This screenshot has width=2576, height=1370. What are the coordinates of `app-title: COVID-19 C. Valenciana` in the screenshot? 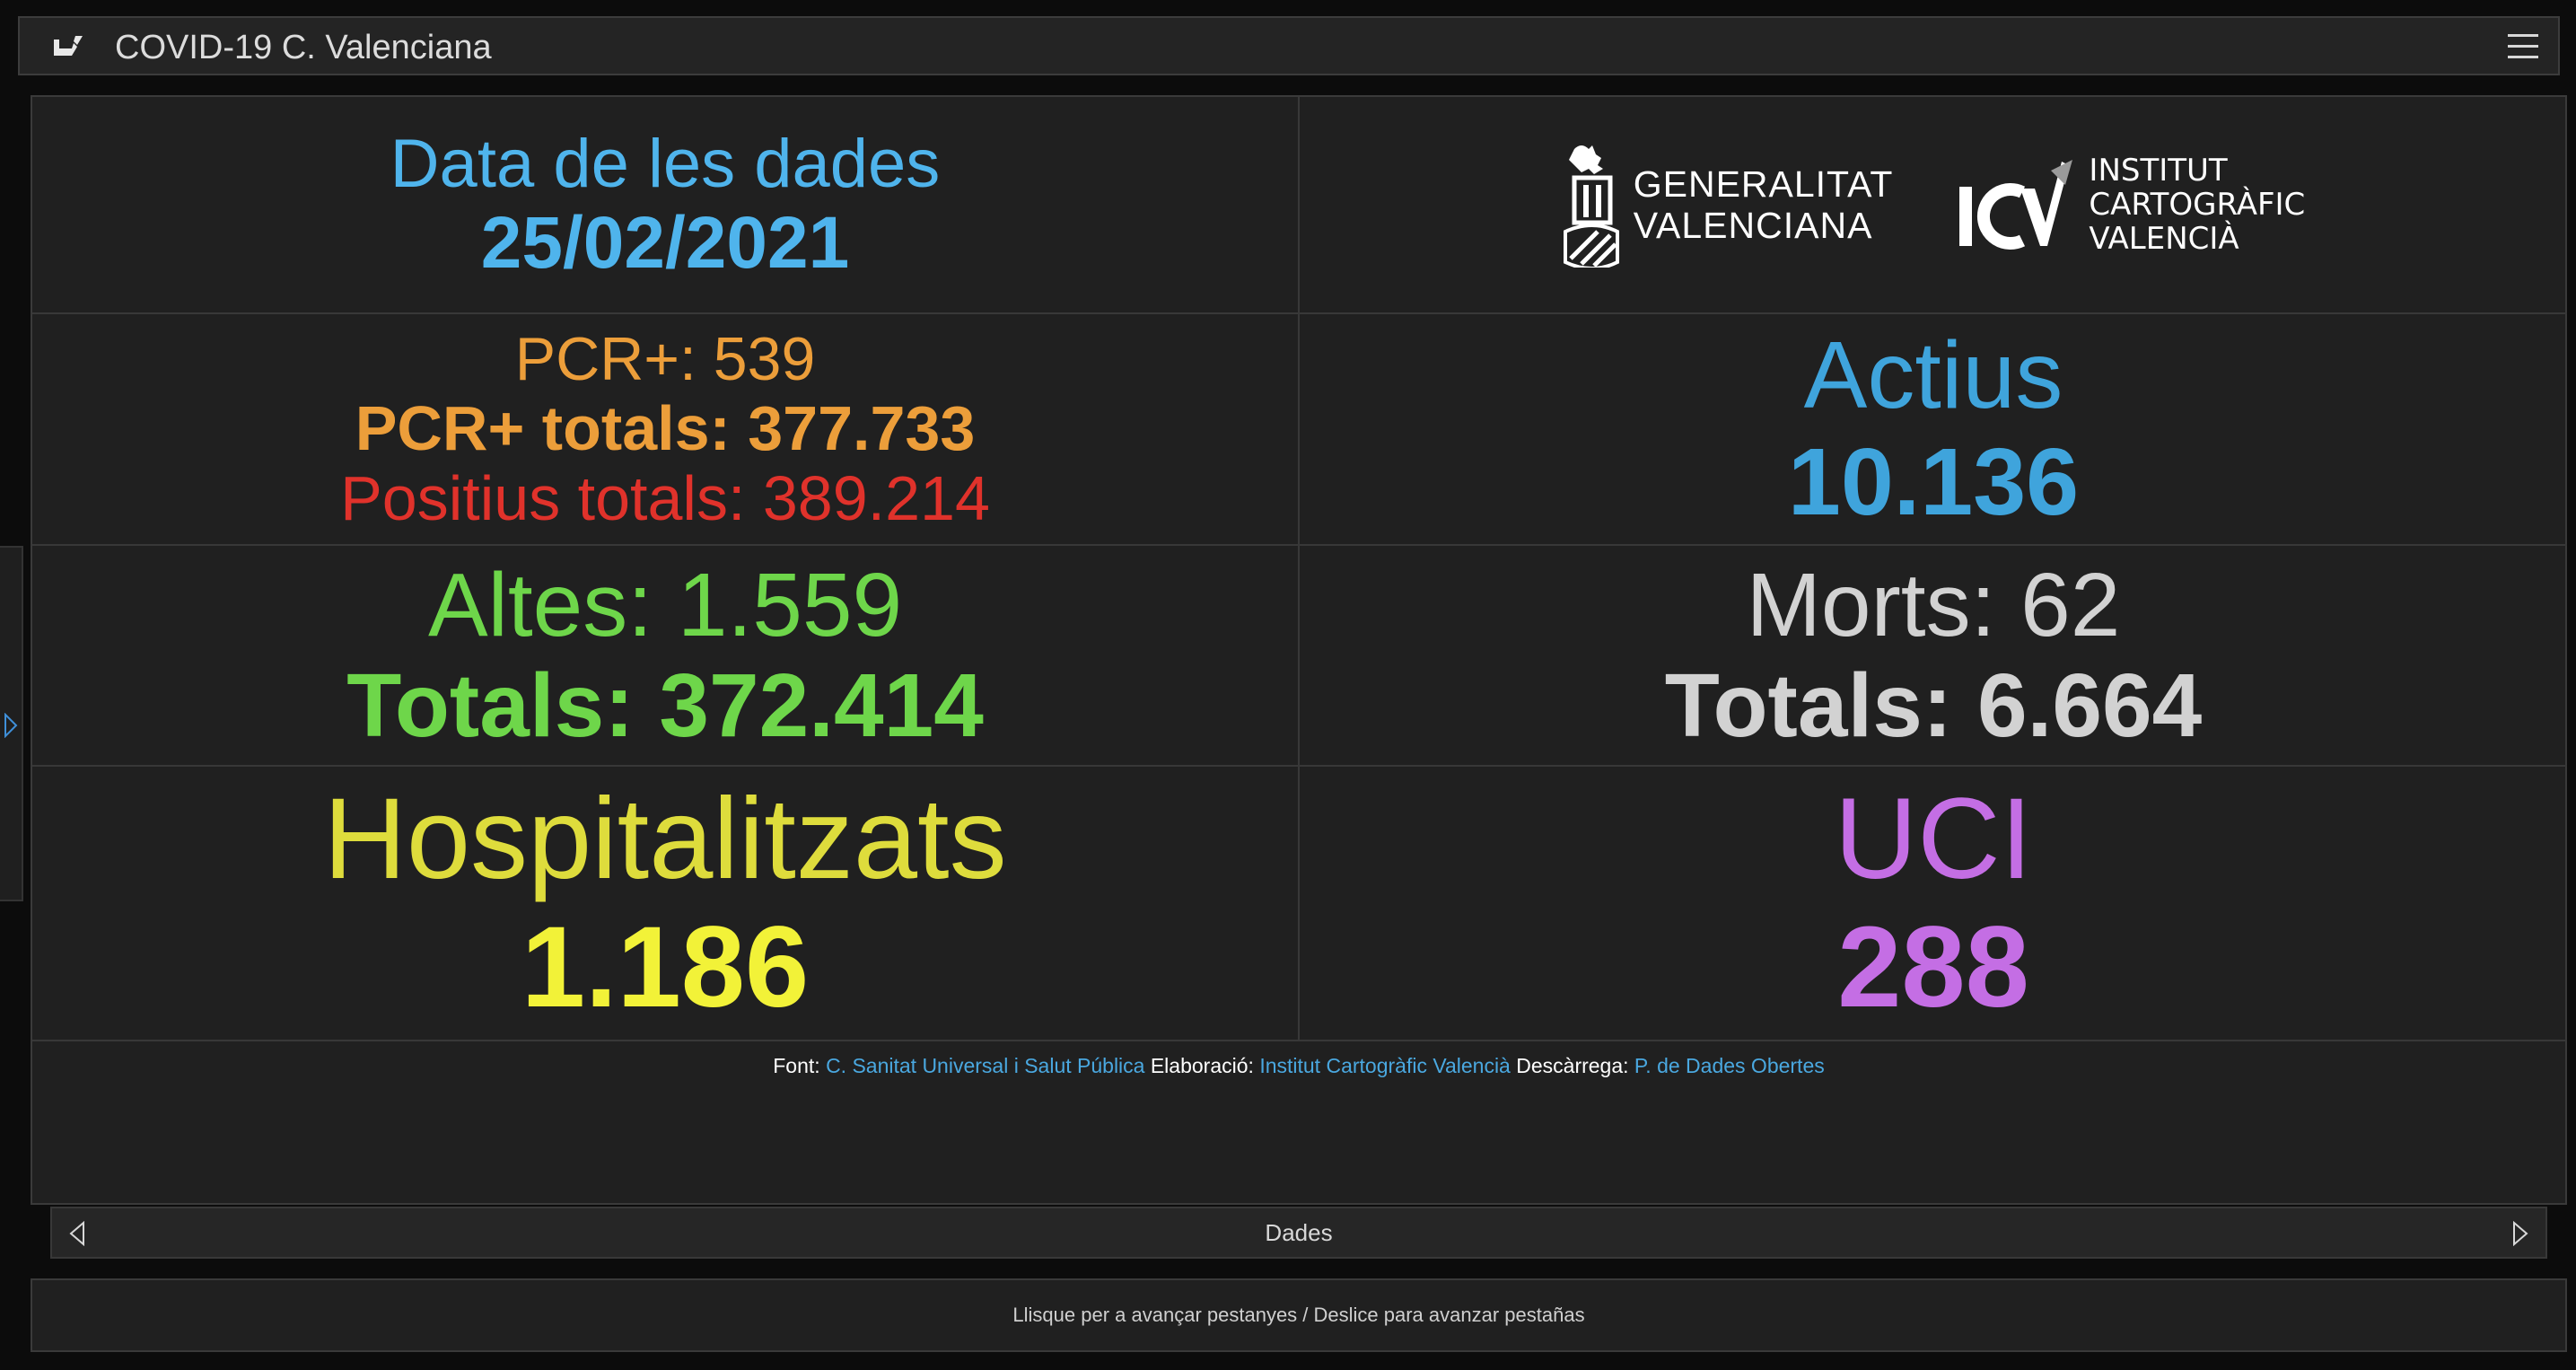 It's located at (303, 47).